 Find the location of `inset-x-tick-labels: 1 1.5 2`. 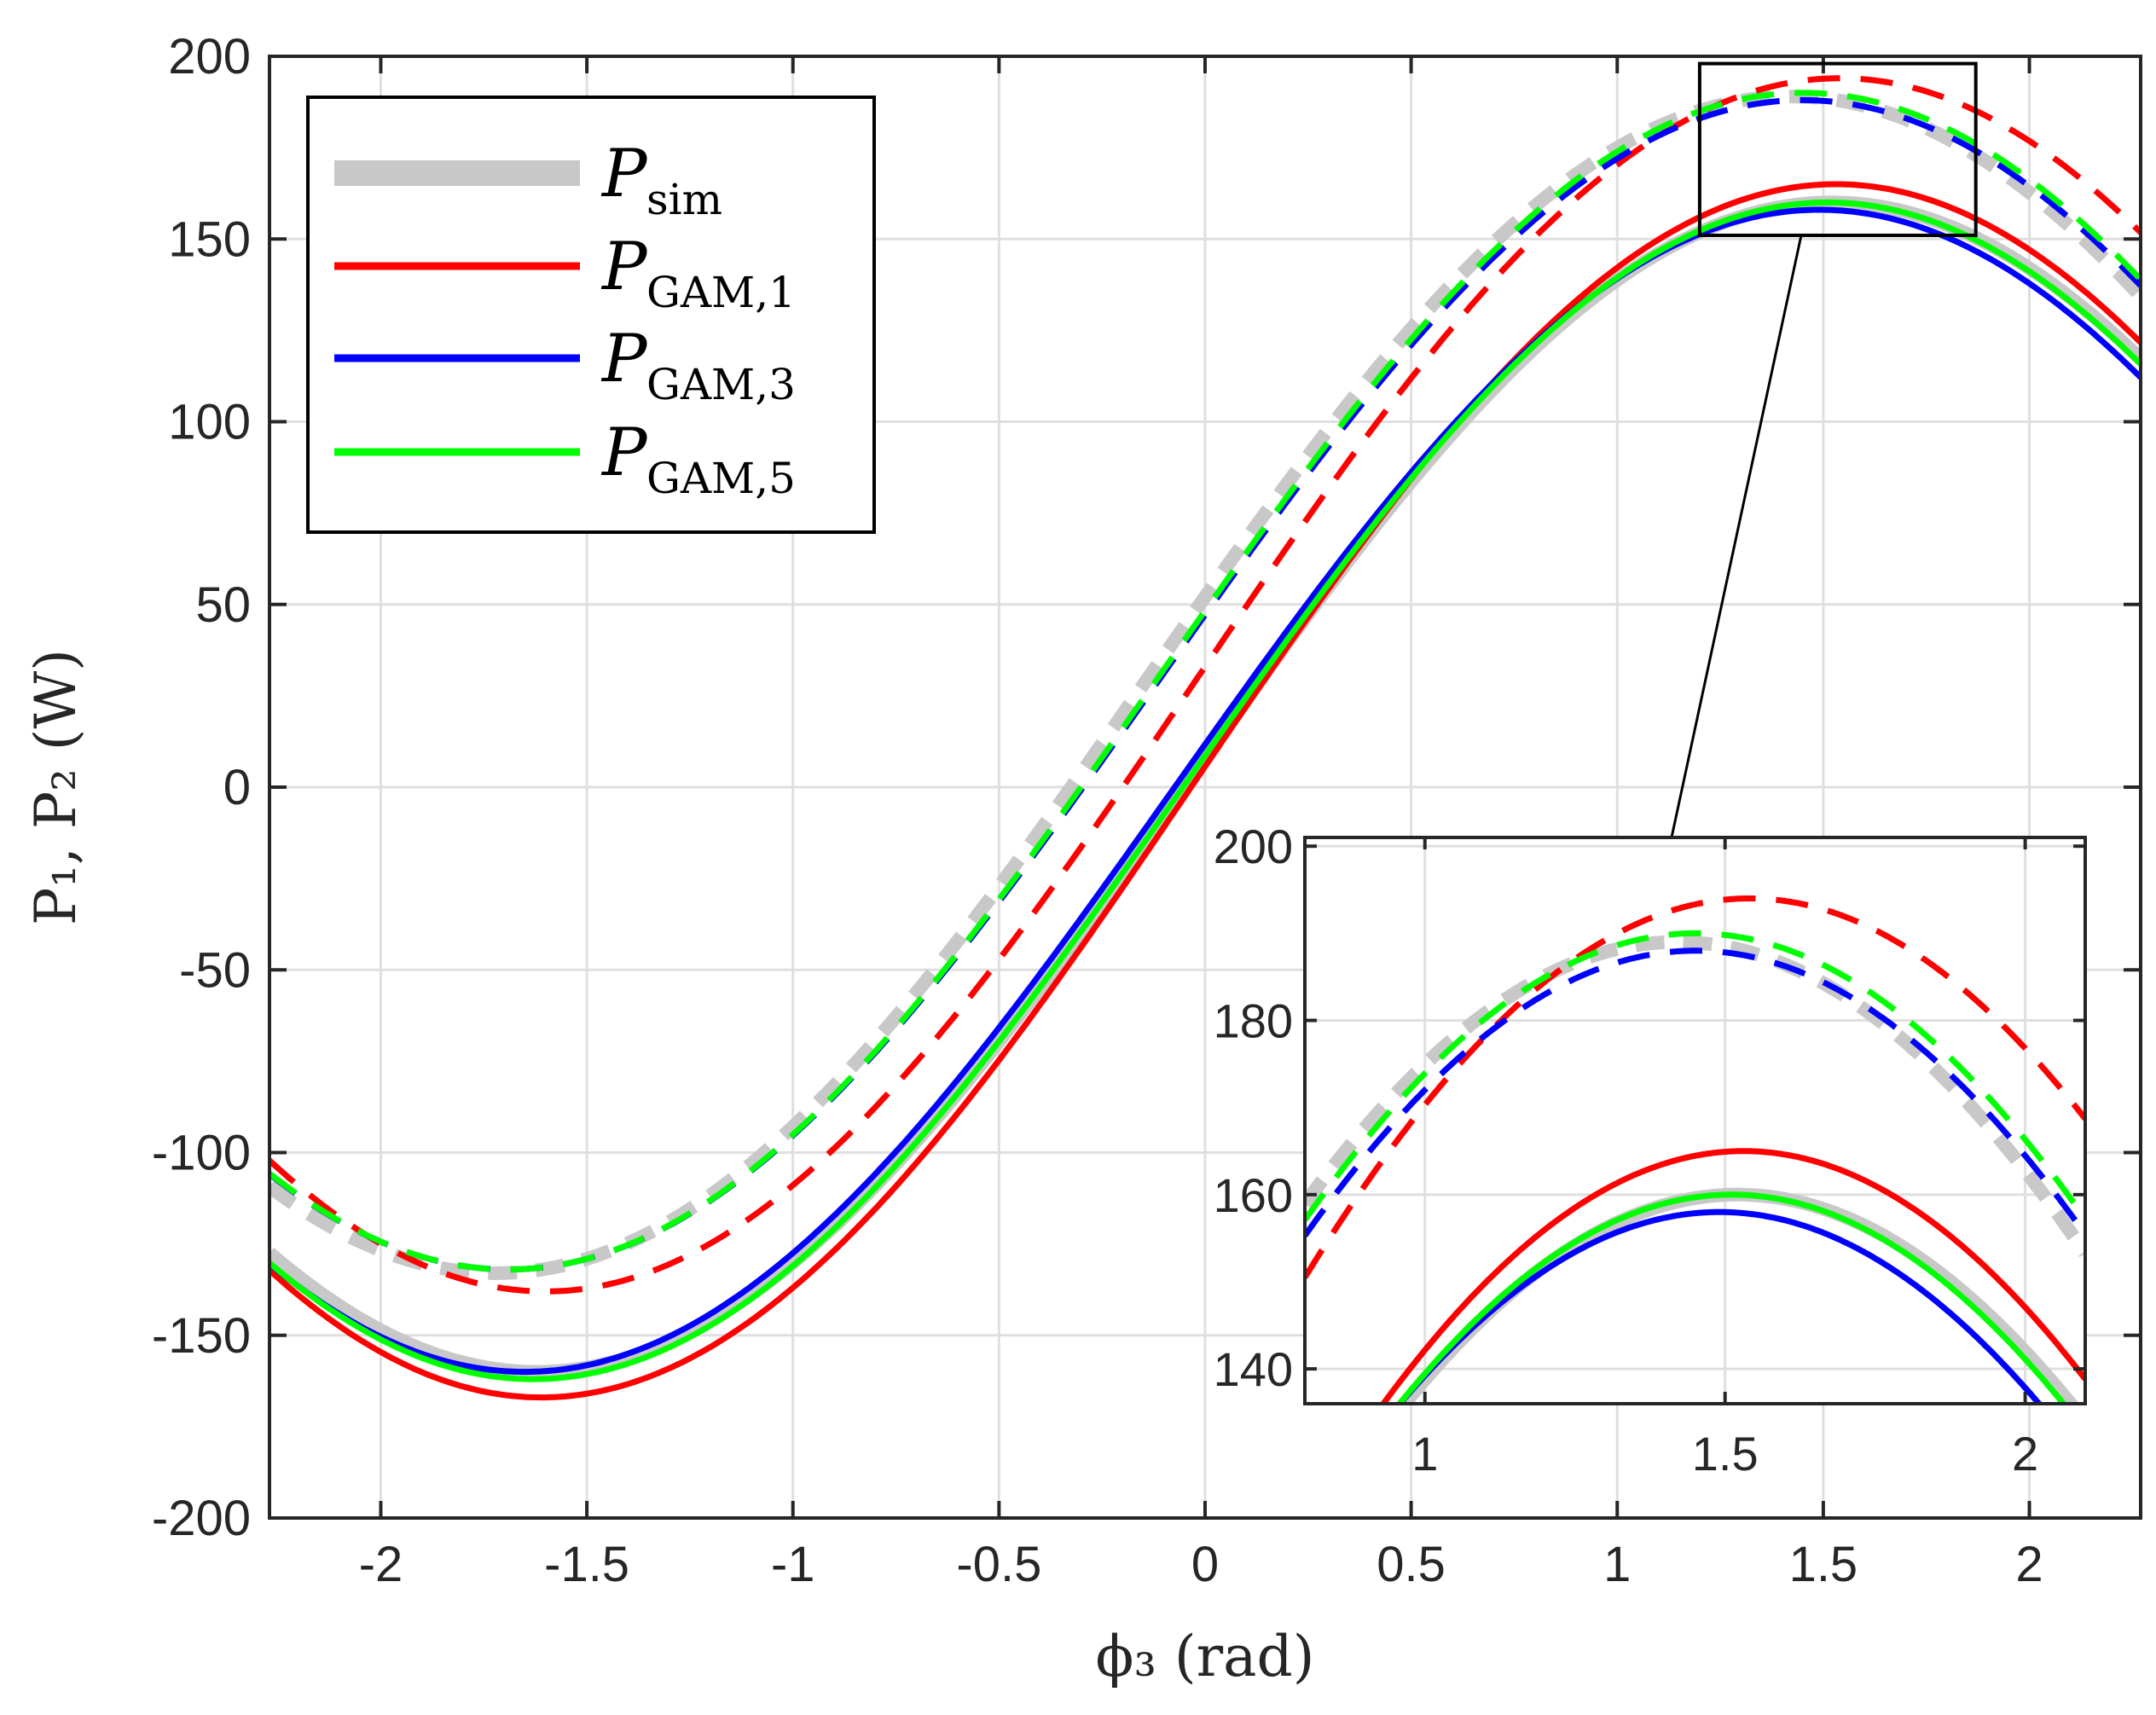

inset-x-tick-labels: 1 1.5 2 is located at coordinates (1724, 1453).